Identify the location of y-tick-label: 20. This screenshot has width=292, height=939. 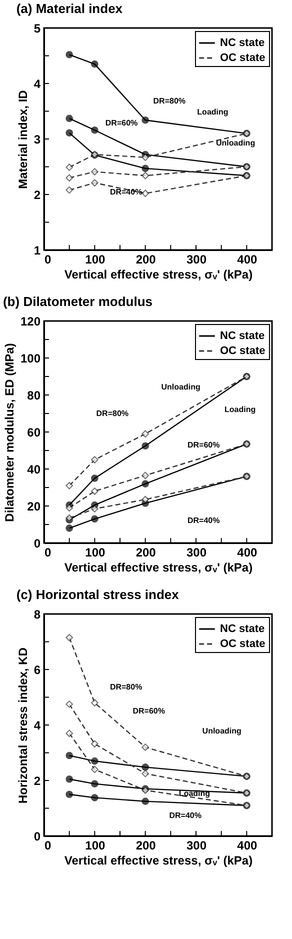
(34, 507).